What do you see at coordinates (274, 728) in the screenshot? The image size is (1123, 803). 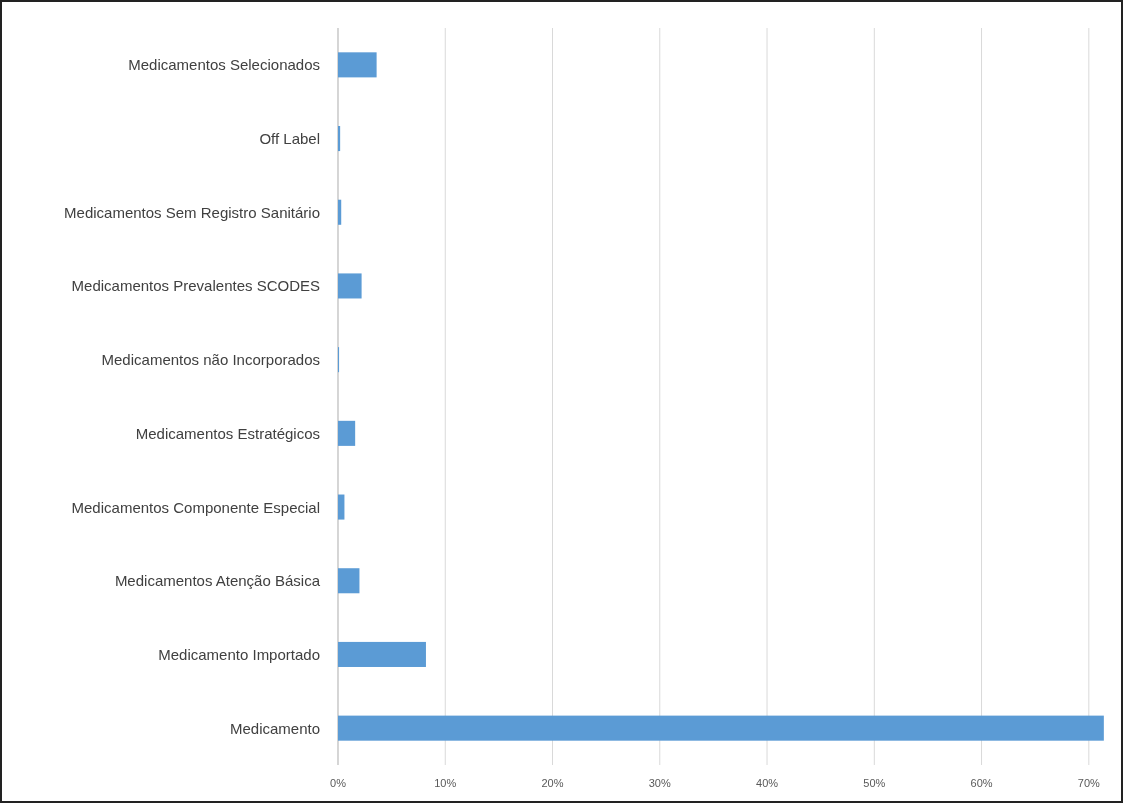 I see `y-tick-label: Medicamento` at bounding box center [274, 728].